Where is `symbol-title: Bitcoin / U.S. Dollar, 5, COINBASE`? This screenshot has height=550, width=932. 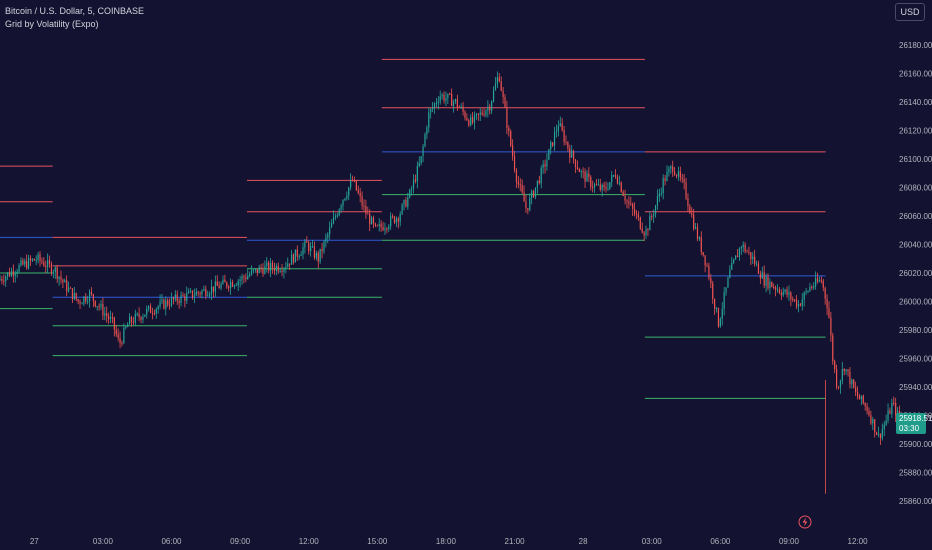 symbol-title: Bitcoin / U.S. Dollar, 5, COINBASE is located at coordinates (75, 11).